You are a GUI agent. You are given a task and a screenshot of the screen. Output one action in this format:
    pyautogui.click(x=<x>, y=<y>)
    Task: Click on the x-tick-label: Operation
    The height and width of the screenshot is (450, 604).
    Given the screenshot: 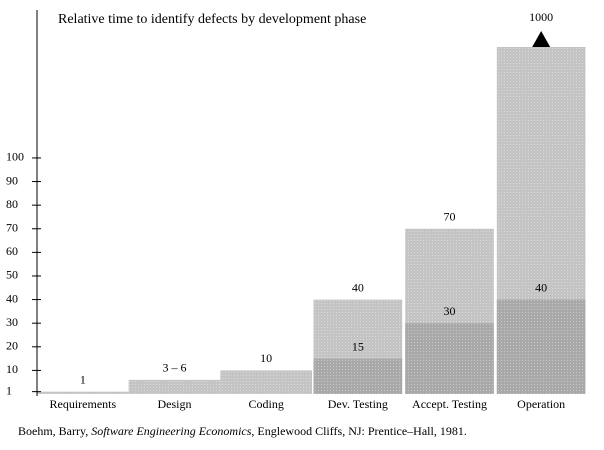 What is the action you would take?
    pyautogui.click(x=541, y=404)
    